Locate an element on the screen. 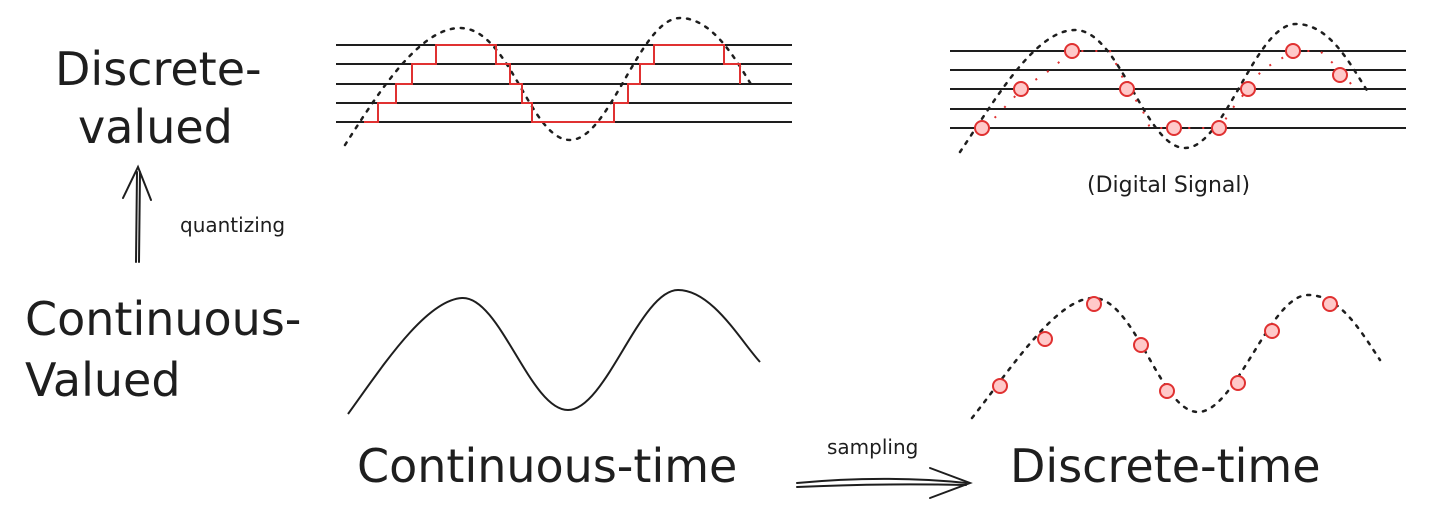 The height and width of the screenshot is (515, 1433). label-discrete-valued-1: Discrete- is located at coordinates (158, 69).